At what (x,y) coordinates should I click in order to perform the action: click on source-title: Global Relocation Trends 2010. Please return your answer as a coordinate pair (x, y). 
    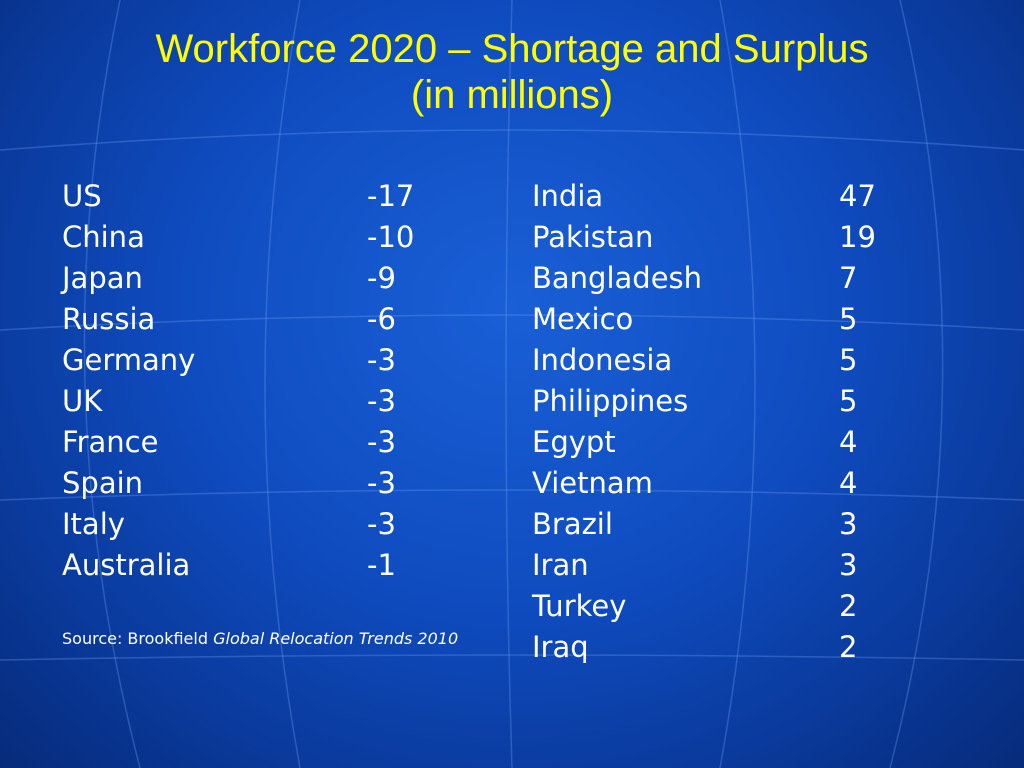
    Looking at the image, I should click on (336, 638).